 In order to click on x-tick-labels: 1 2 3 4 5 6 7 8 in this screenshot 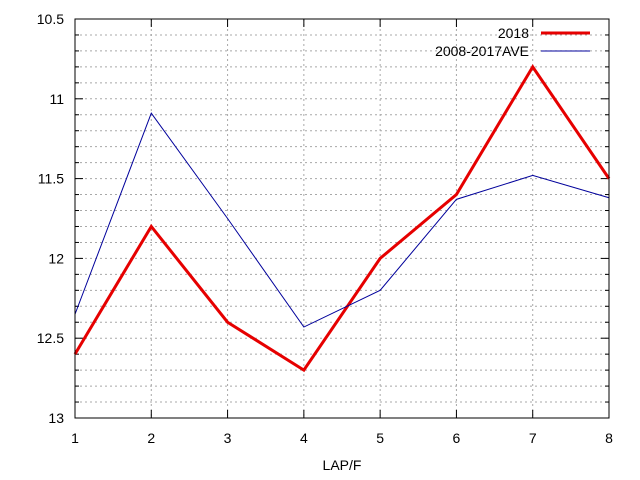, I will do `click(342, 438)`.